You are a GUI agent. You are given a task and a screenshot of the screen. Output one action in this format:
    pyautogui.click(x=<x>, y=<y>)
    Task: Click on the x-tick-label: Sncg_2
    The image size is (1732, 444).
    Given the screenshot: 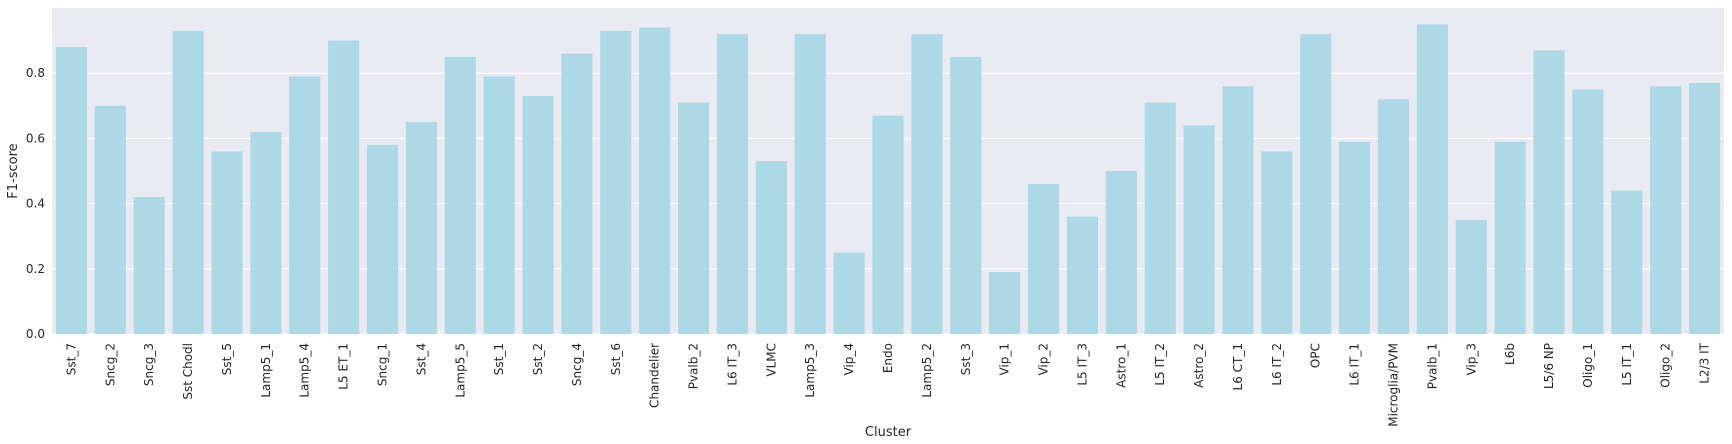 What is the action you would take?
    pyautogui.click(x=110, y=364)
    